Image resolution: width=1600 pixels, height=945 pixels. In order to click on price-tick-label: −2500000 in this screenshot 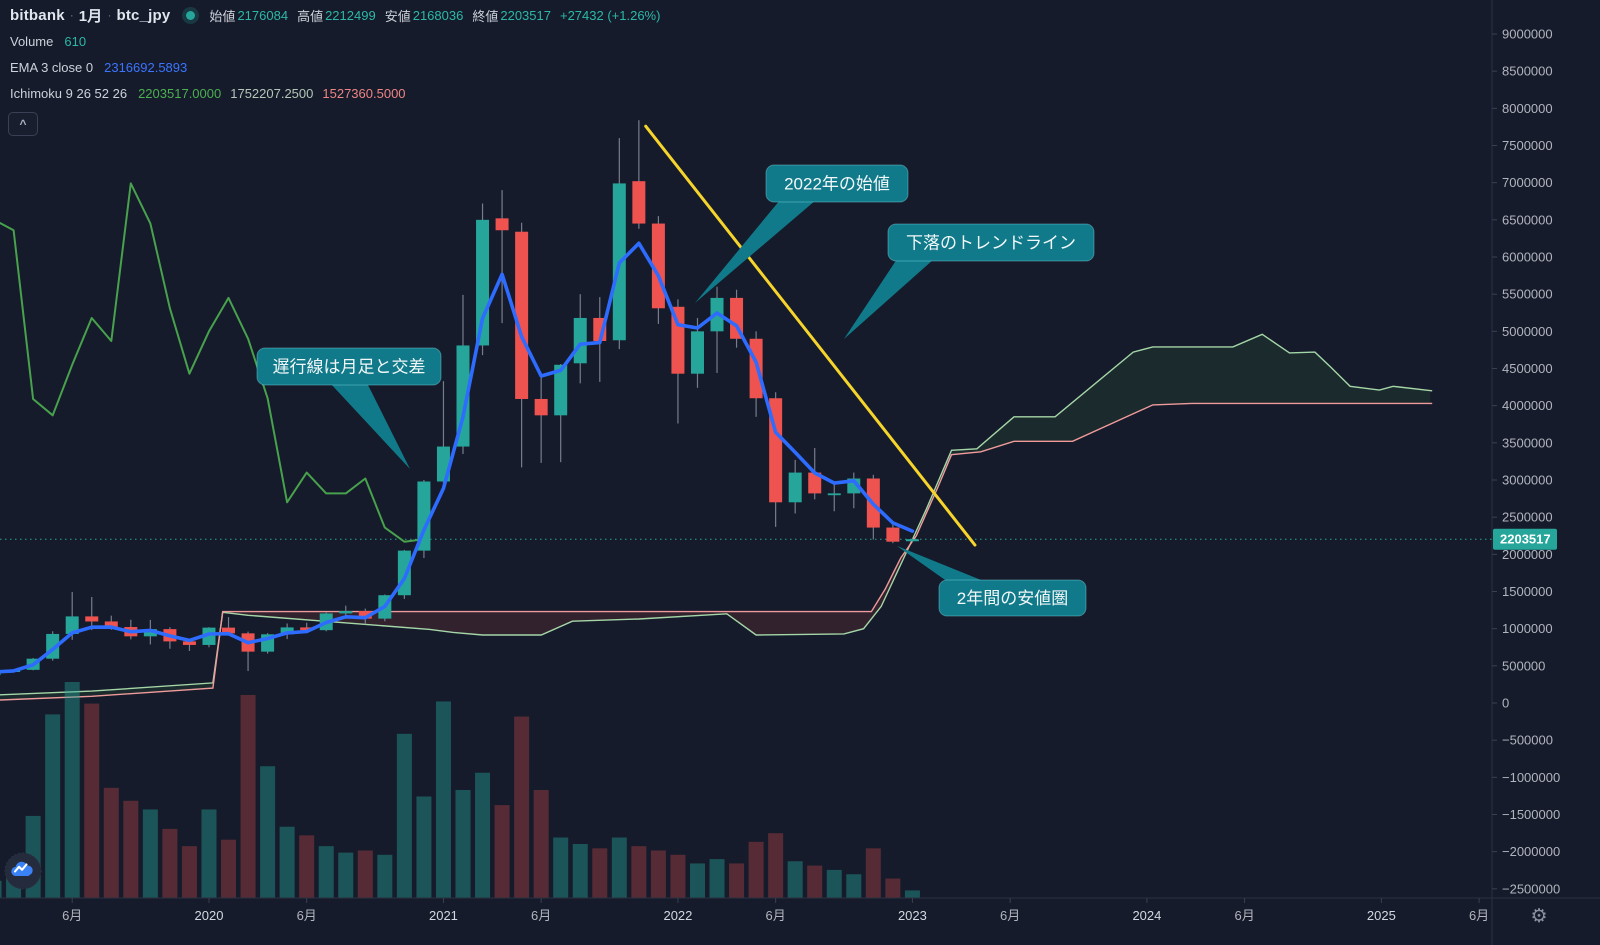, I will do `click(1531, 888)`.